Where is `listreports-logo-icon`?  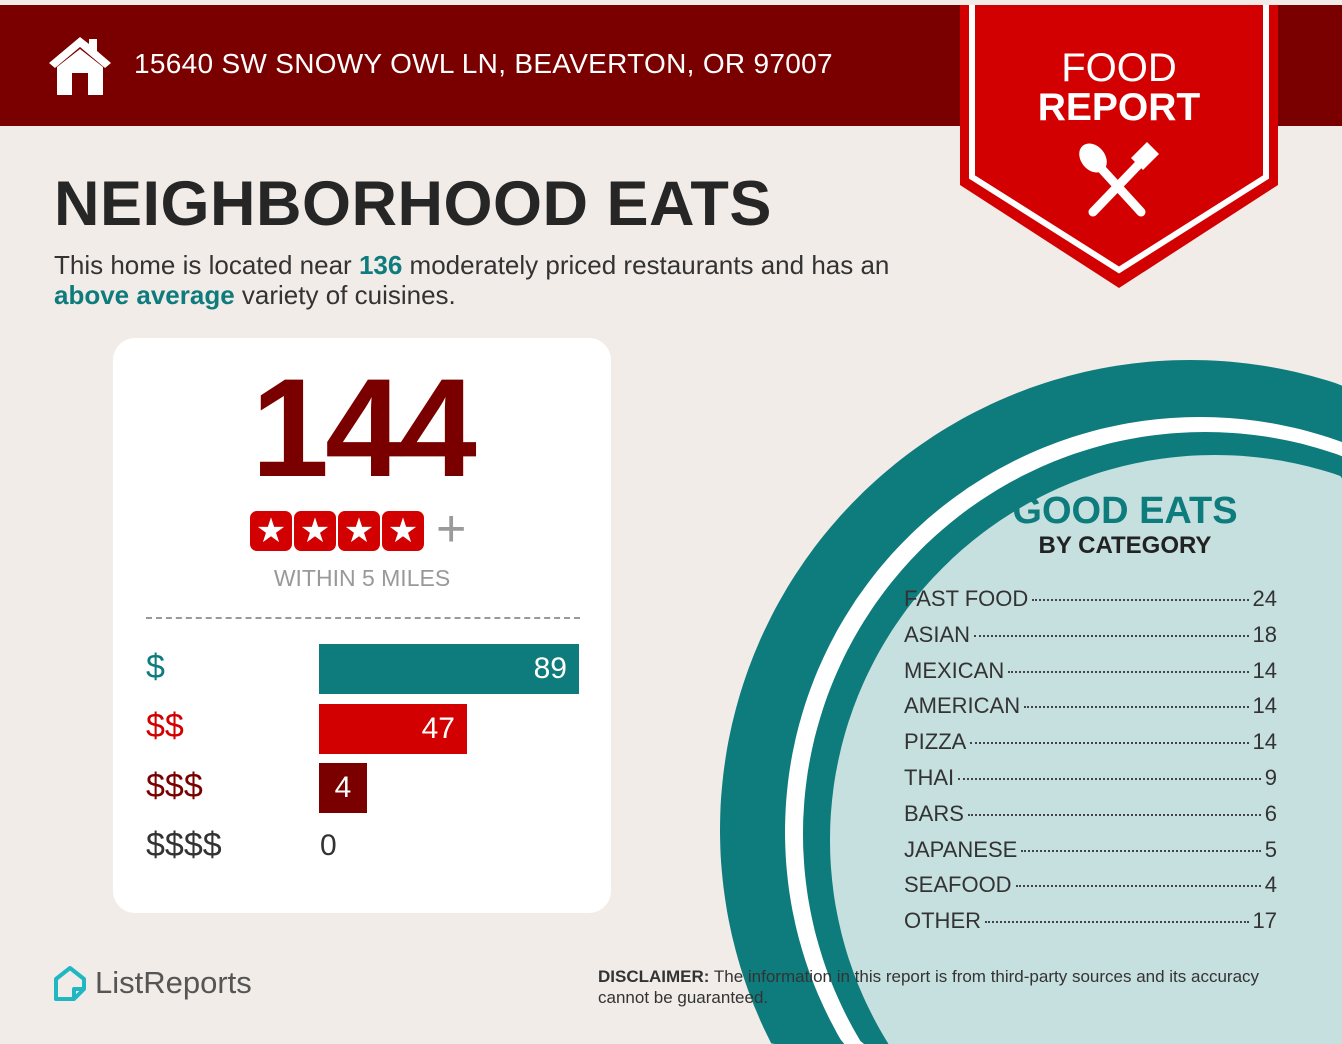 listreports-logo-icon is located at coordinates (70, 983).